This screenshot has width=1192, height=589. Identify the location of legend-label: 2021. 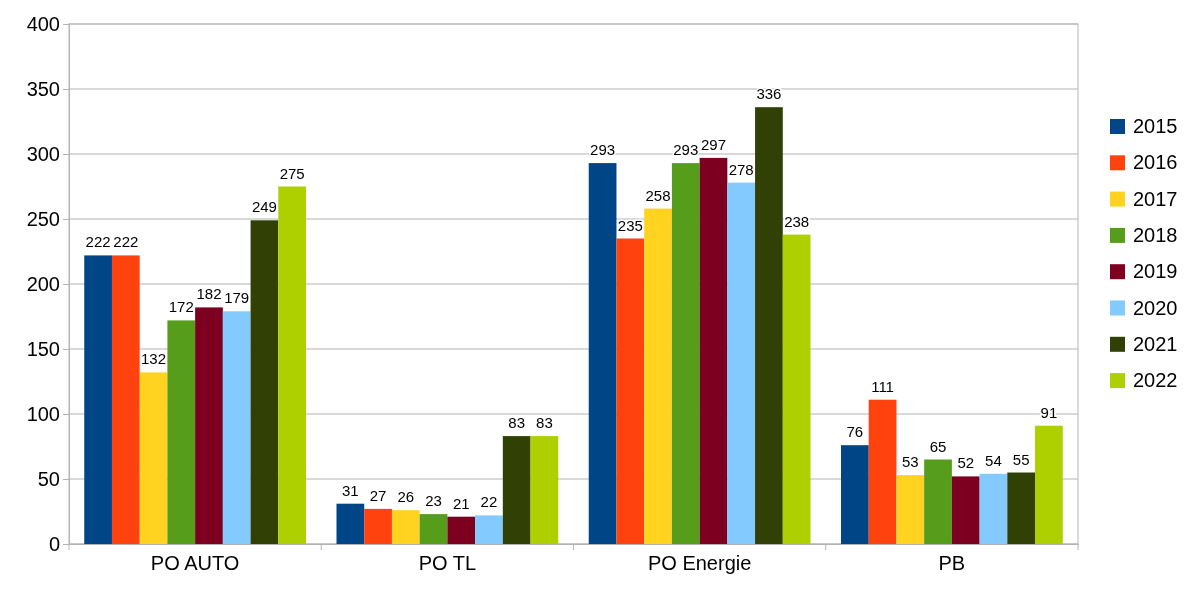
(1155, 343).